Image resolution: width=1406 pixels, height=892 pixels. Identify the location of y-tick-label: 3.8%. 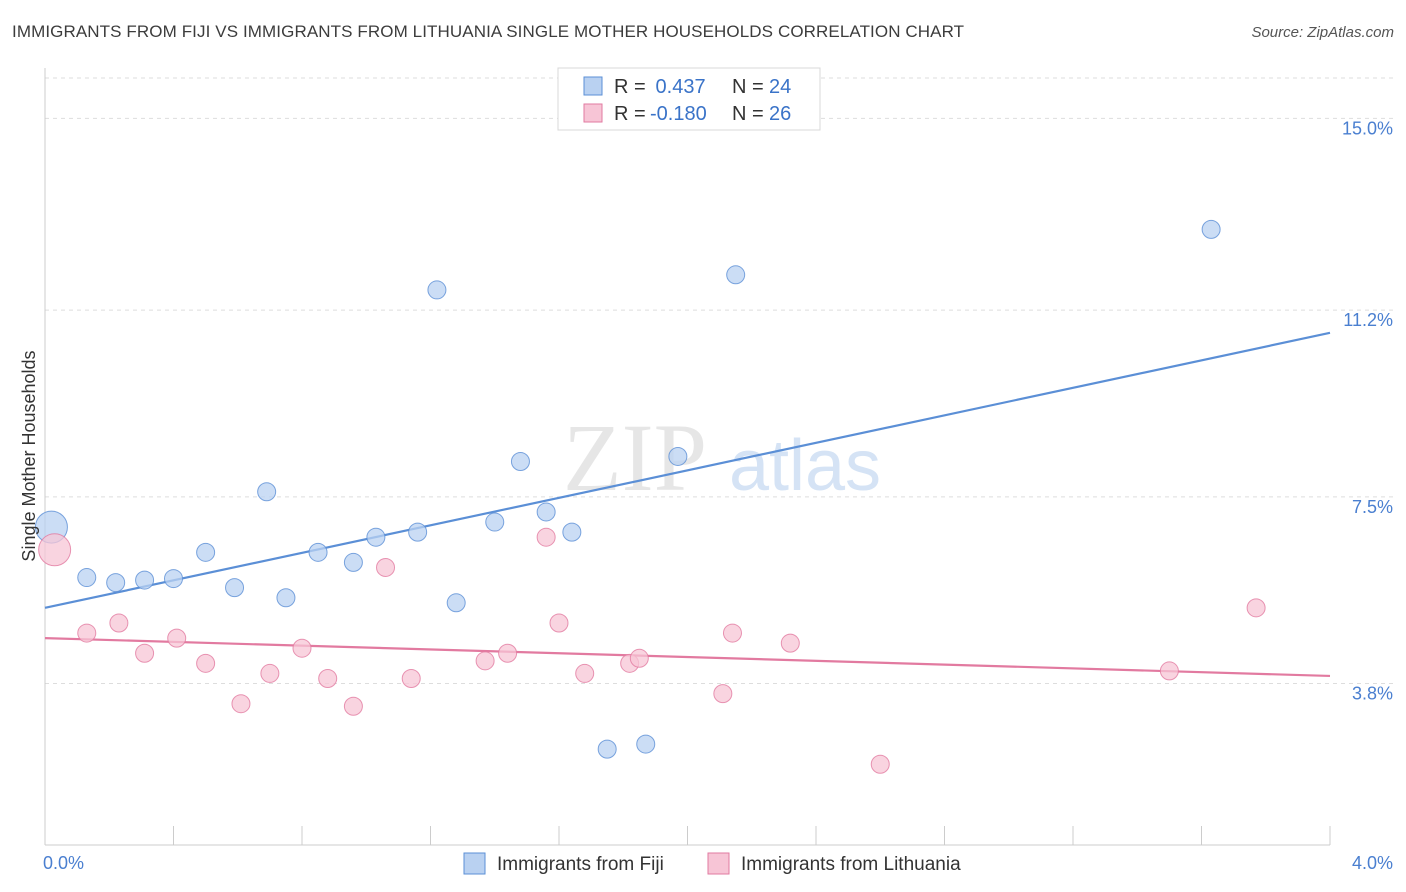
(1372, 694).